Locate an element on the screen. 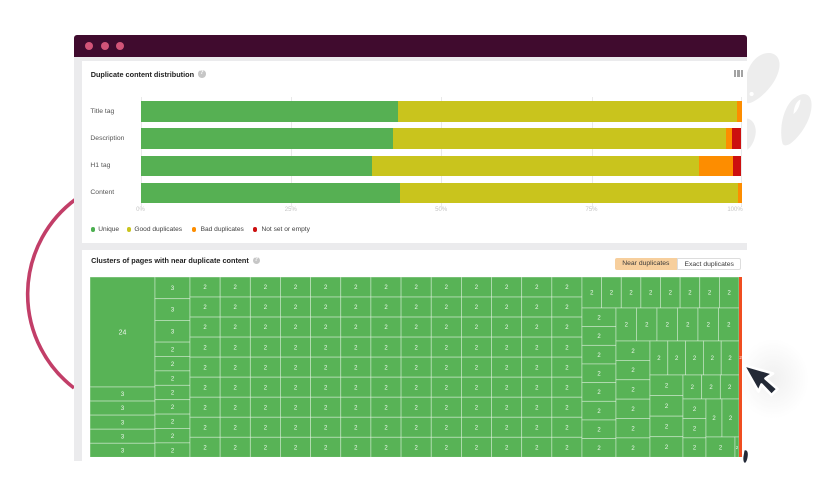 This screenshot has width=820, height=496. svg-text: 24 is located at coordinates (123, 332).